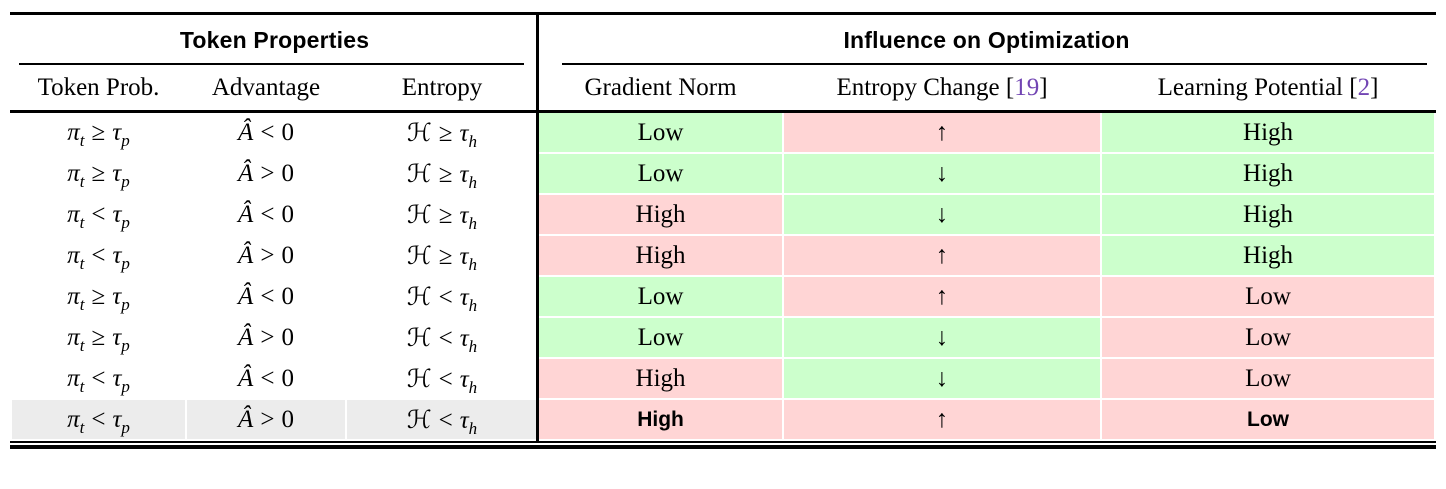 This screenshot has height=489, width=1446. What do you see at coordinates (1250, 87) in the screenshot?
I see `col-header-label: Learning Potential` at bounding box center [1250, 87].